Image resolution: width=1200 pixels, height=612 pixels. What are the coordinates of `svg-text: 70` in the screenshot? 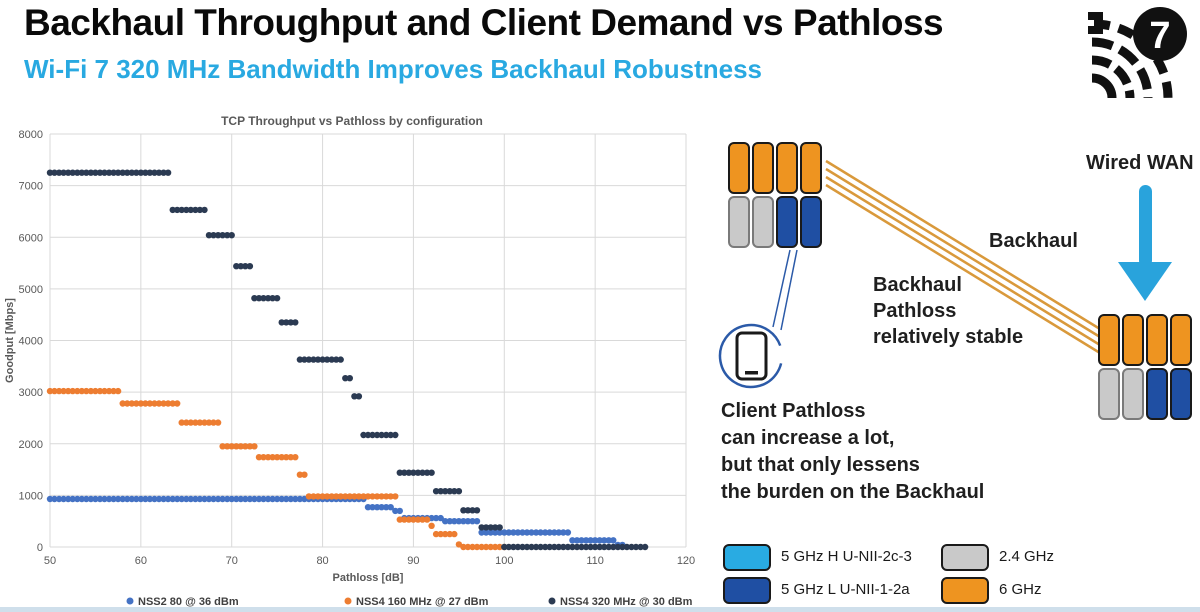 It's located at (232, 561).